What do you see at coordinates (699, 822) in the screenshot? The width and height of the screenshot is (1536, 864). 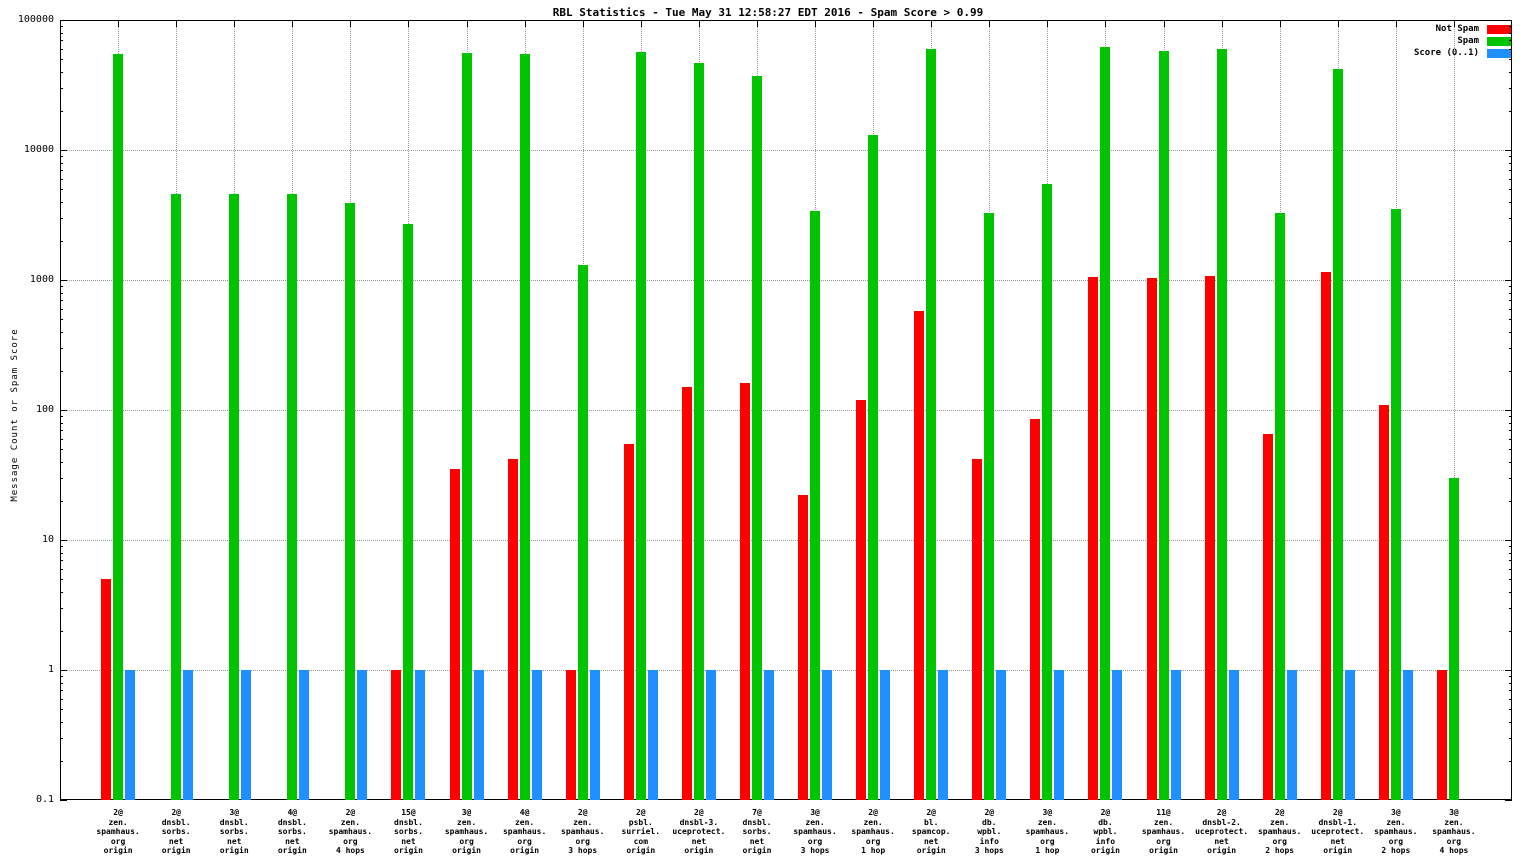 I see `x-category-label-line: dnsbl-3.` at bounding box center [699, 822].